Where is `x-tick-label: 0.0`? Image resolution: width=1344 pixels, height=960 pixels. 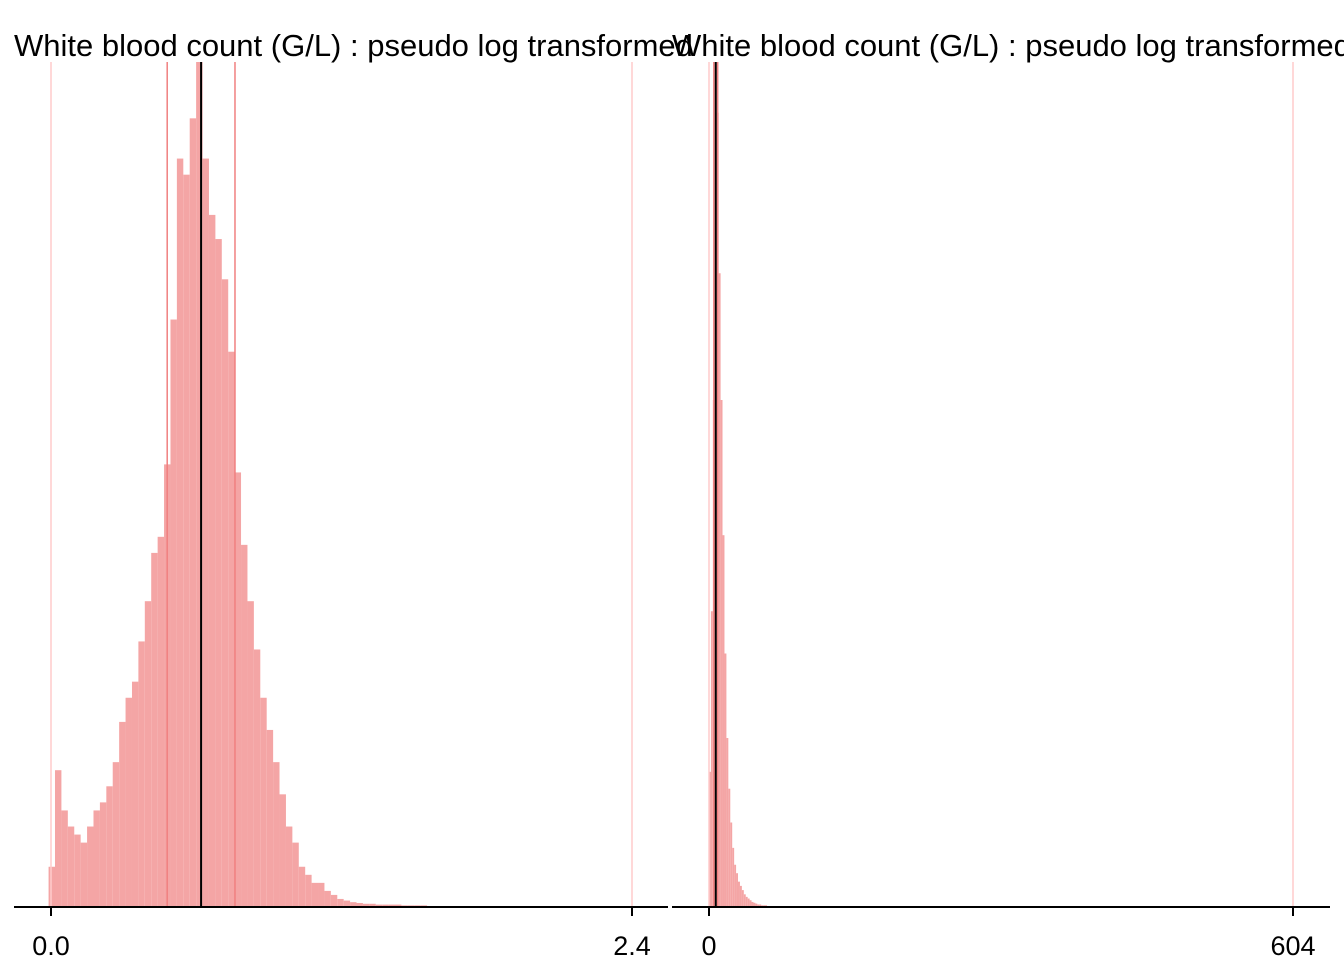
x-tick-label: 0.0 is located at coordinates (51, 945).